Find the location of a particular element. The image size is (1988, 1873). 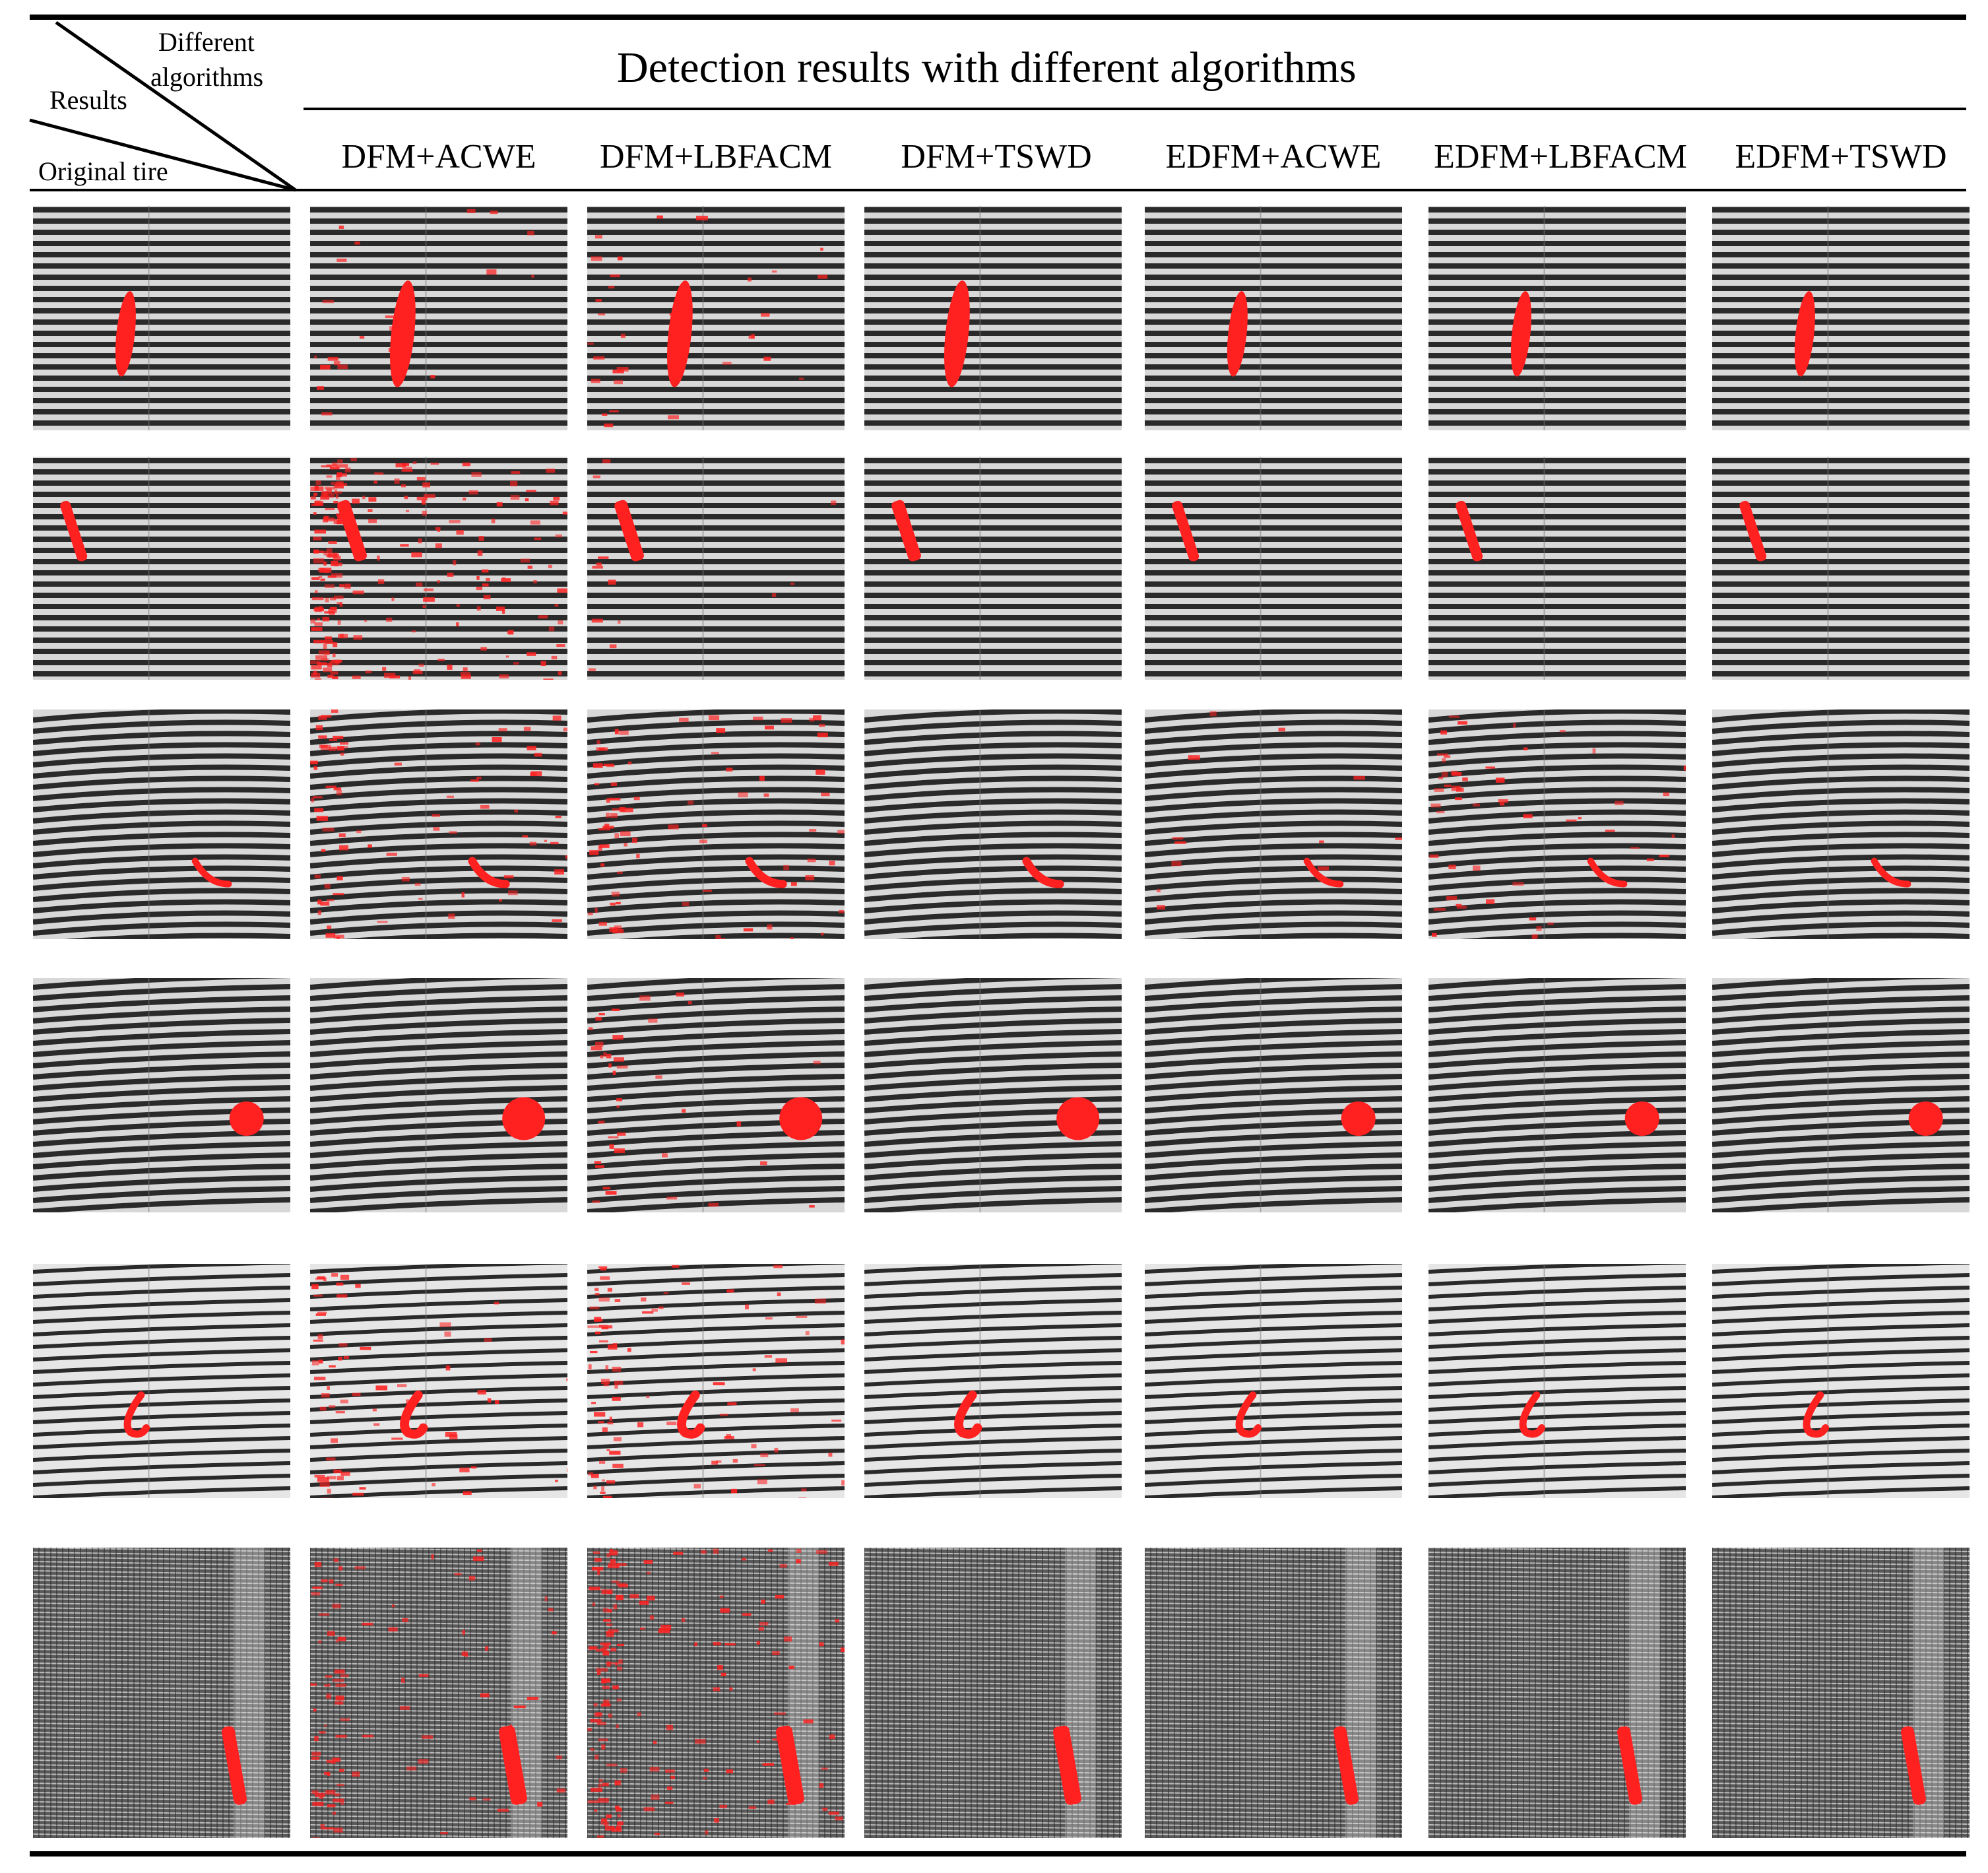

column-label-dfm-lbfacm: DFM+LBFACM is located at coordinates (715, 157).